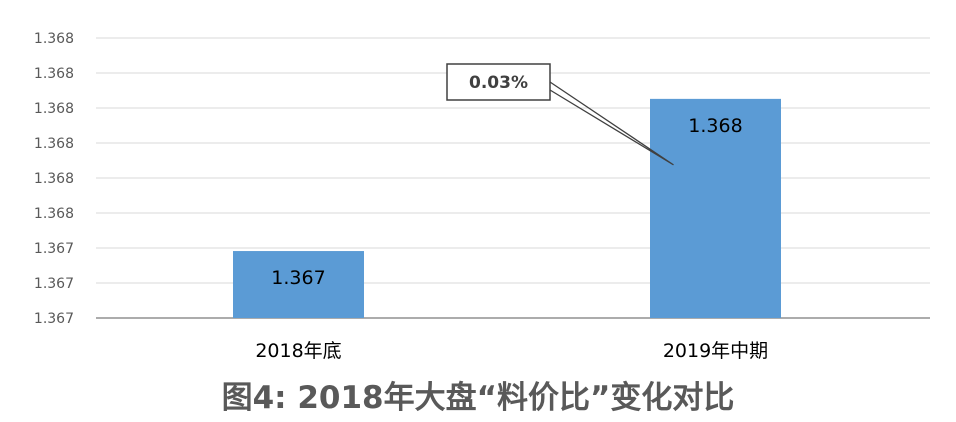 This screenshot has height=422, width=956. I want to click on data-label: 1.368, so click(715, 126).